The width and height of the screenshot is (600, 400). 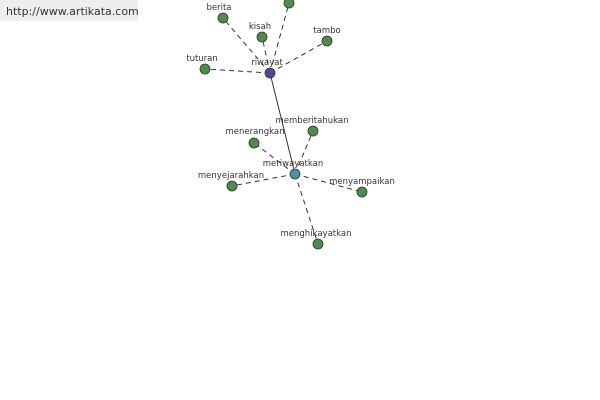 I want to click on node-label: memberitahukan, so click(x=312, y=121).